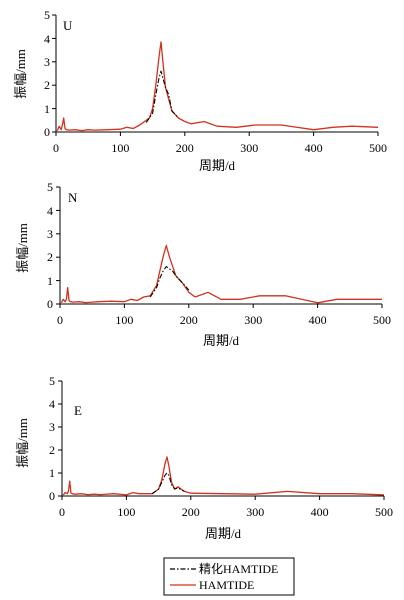 The width and height of the screenshot is (404, 600). Describe the element at coordinates (60, 438) in the screenshot. I see `panel-e-y-ticks` at that location.